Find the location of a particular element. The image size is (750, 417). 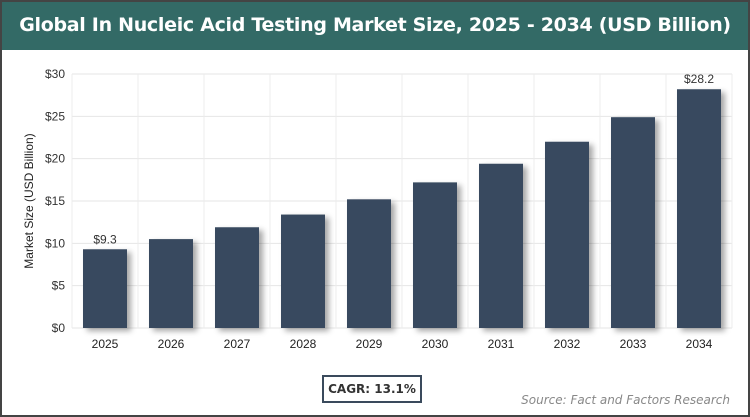

y-tick-label: $30 is located at coordinates (55, 74).